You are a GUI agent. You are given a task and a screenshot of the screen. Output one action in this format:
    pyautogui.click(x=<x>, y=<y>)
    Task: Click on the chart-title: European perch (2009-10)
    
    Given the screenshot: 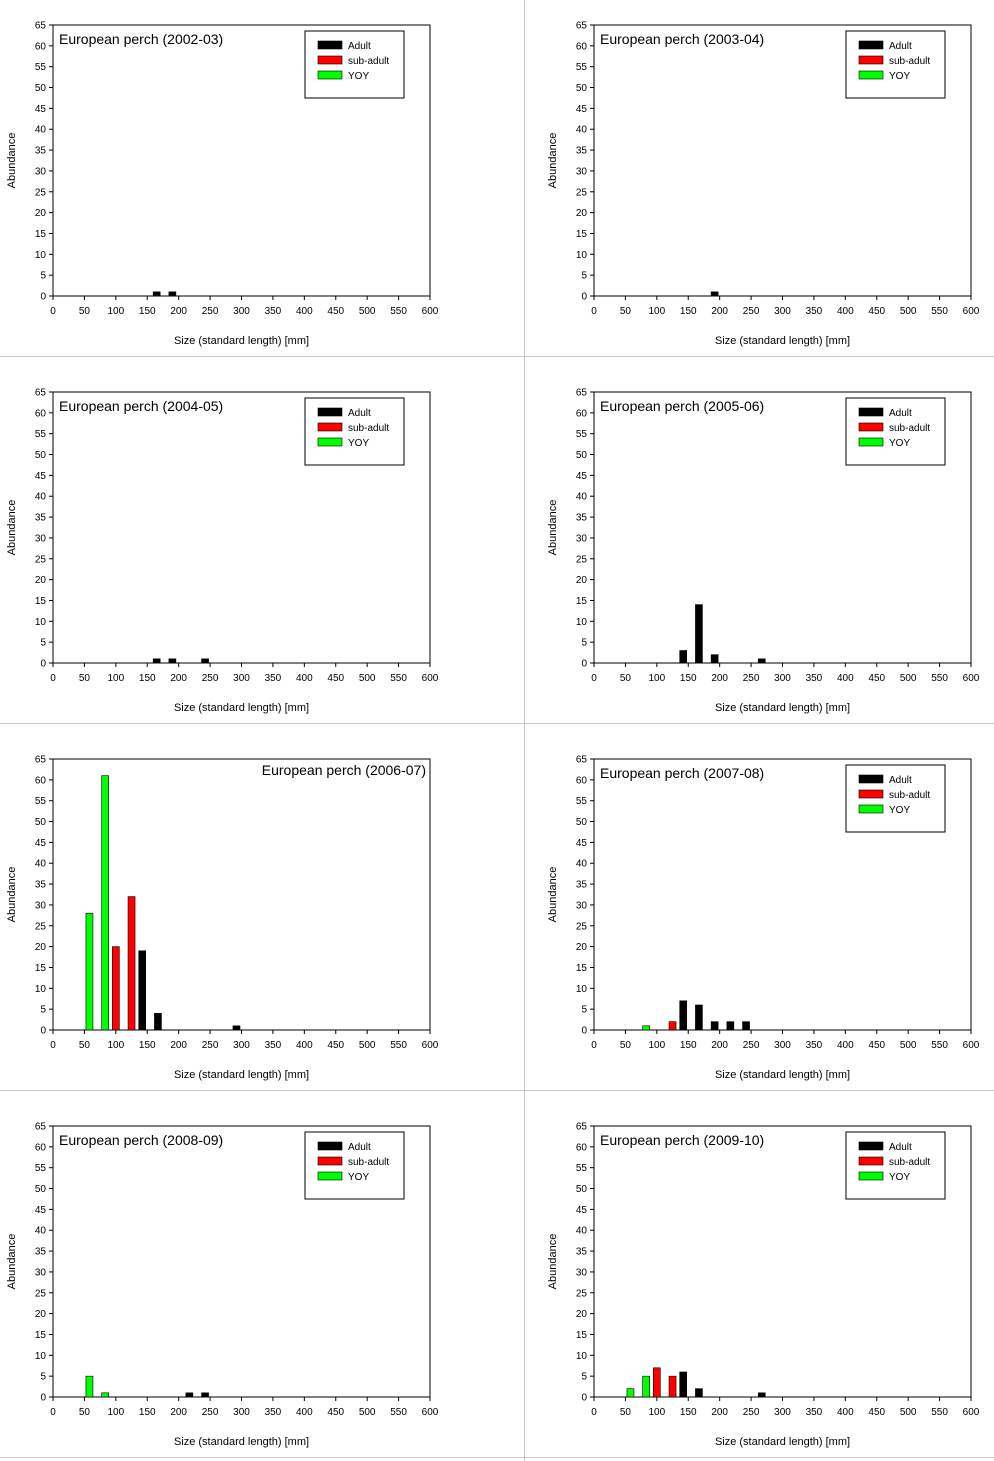 What is the action you would take?
    pyautogui.click(x=682, y=1140)
    